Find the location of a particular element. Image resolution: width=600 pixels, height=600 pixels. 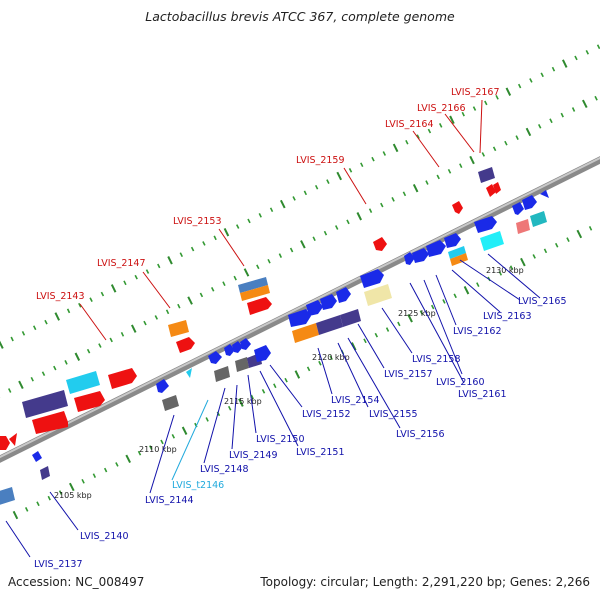

gene-label: LVIS_2153 is located at coordinates (197, 221).